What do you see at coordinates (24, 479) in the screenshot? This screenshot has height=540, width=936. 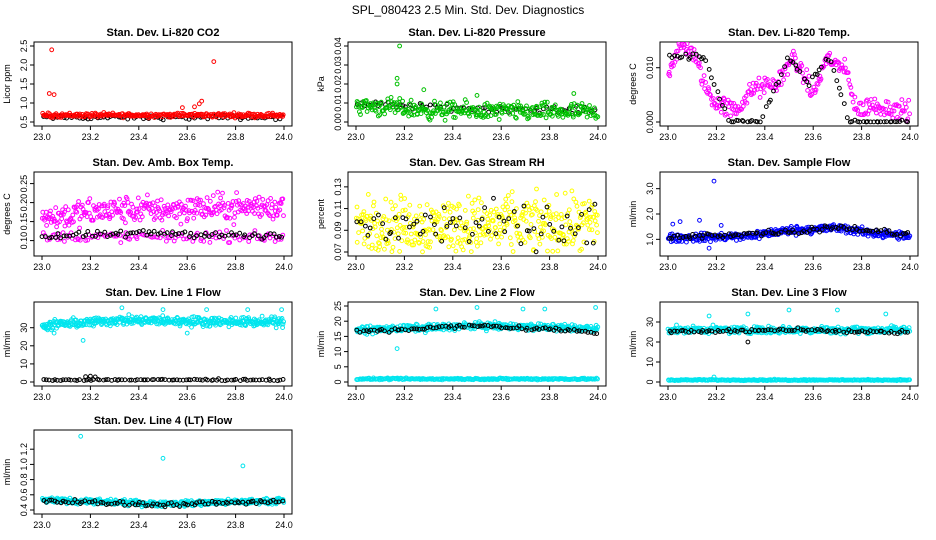 I see `y-tick-label: 0.8` at bounding box center [24, 479].